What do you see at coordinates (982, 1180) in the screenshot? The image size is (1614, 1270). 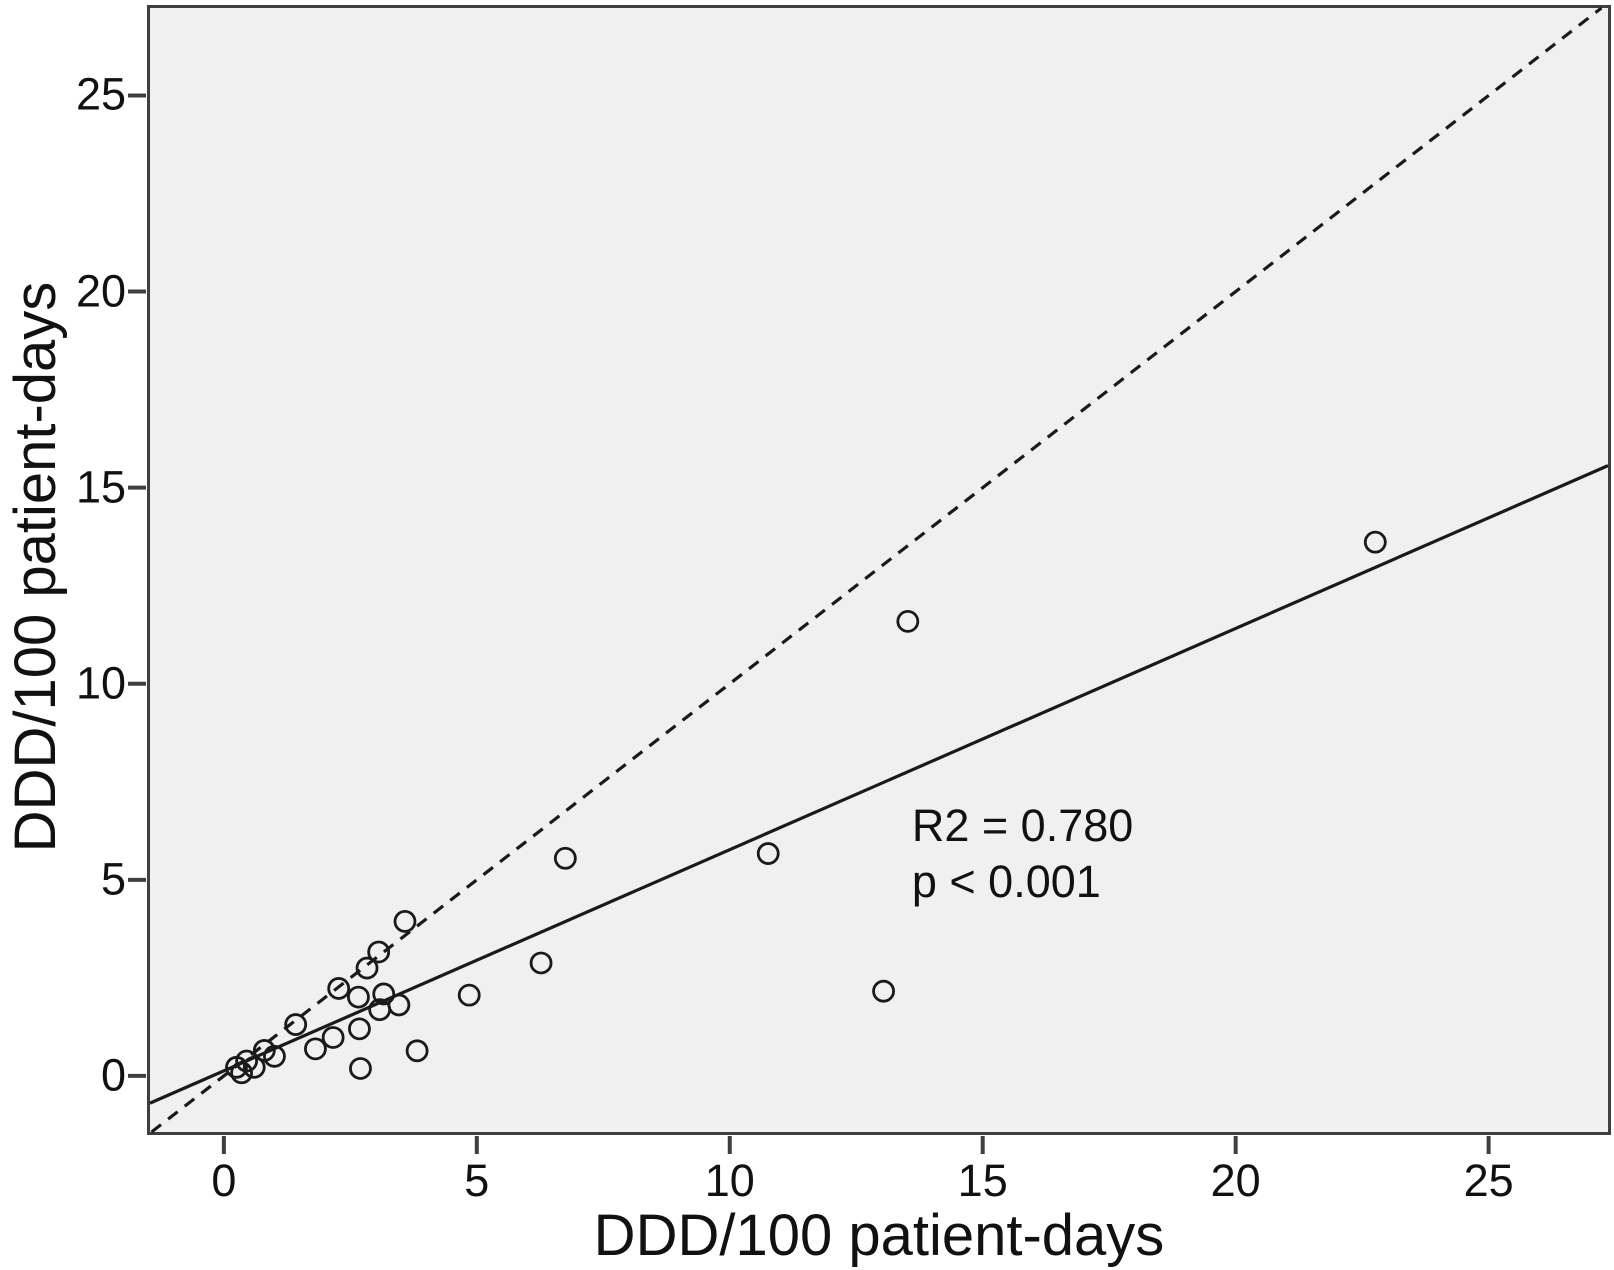 I see `x-tick-label: 15` at bounding box center [982, 1180].